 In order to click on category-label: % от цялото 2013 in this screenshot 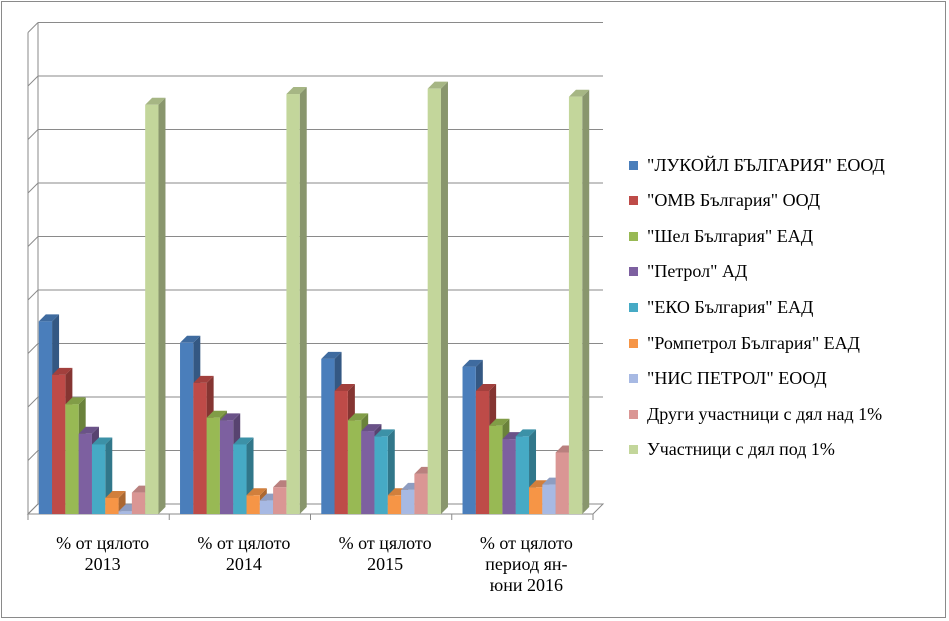, I will do `click(103, 554)`.